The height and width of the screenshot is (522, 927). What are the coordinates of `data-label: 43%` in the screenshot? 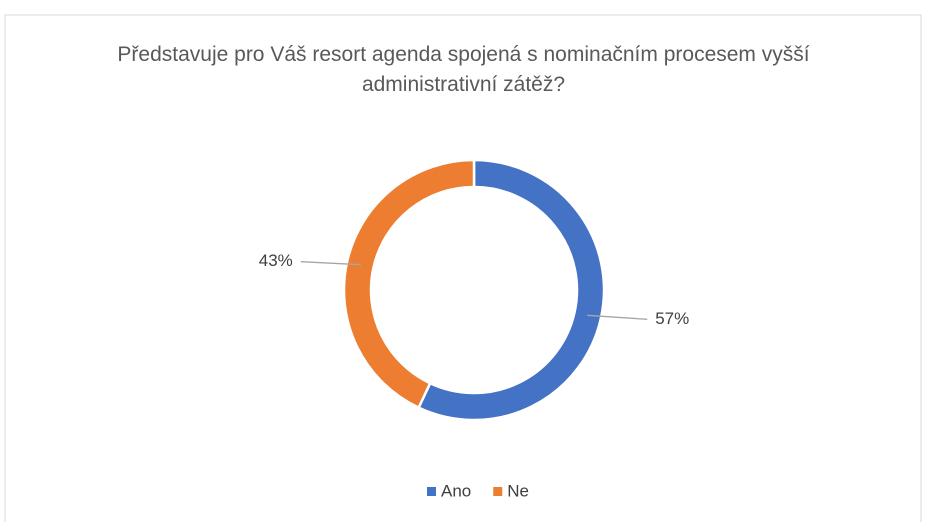 It's located at (276, 260).